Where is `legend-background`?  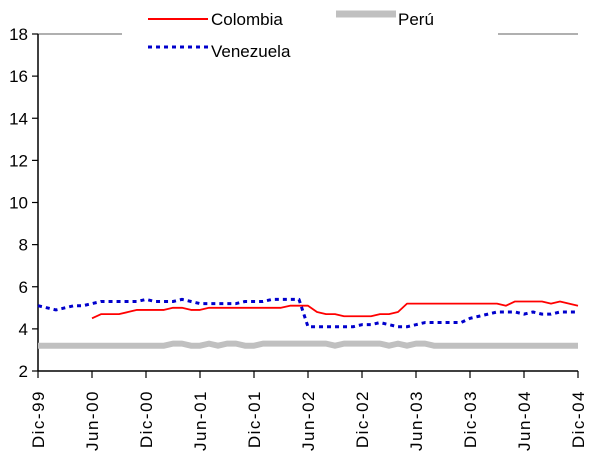 legend-background is located at coordinates (310, 33).